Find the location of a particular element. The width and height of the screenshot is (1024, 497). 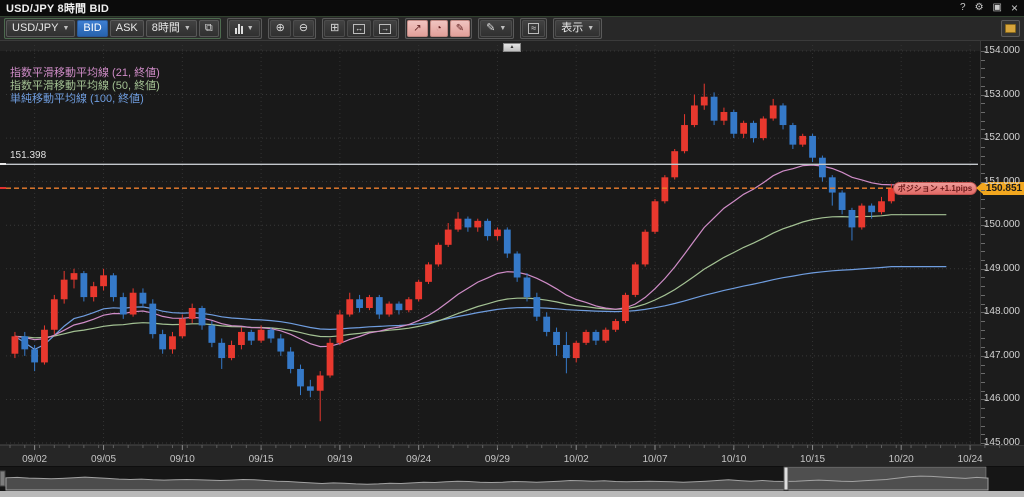

price-tick-label: 148.000 is located at coordinates (1001, 312).